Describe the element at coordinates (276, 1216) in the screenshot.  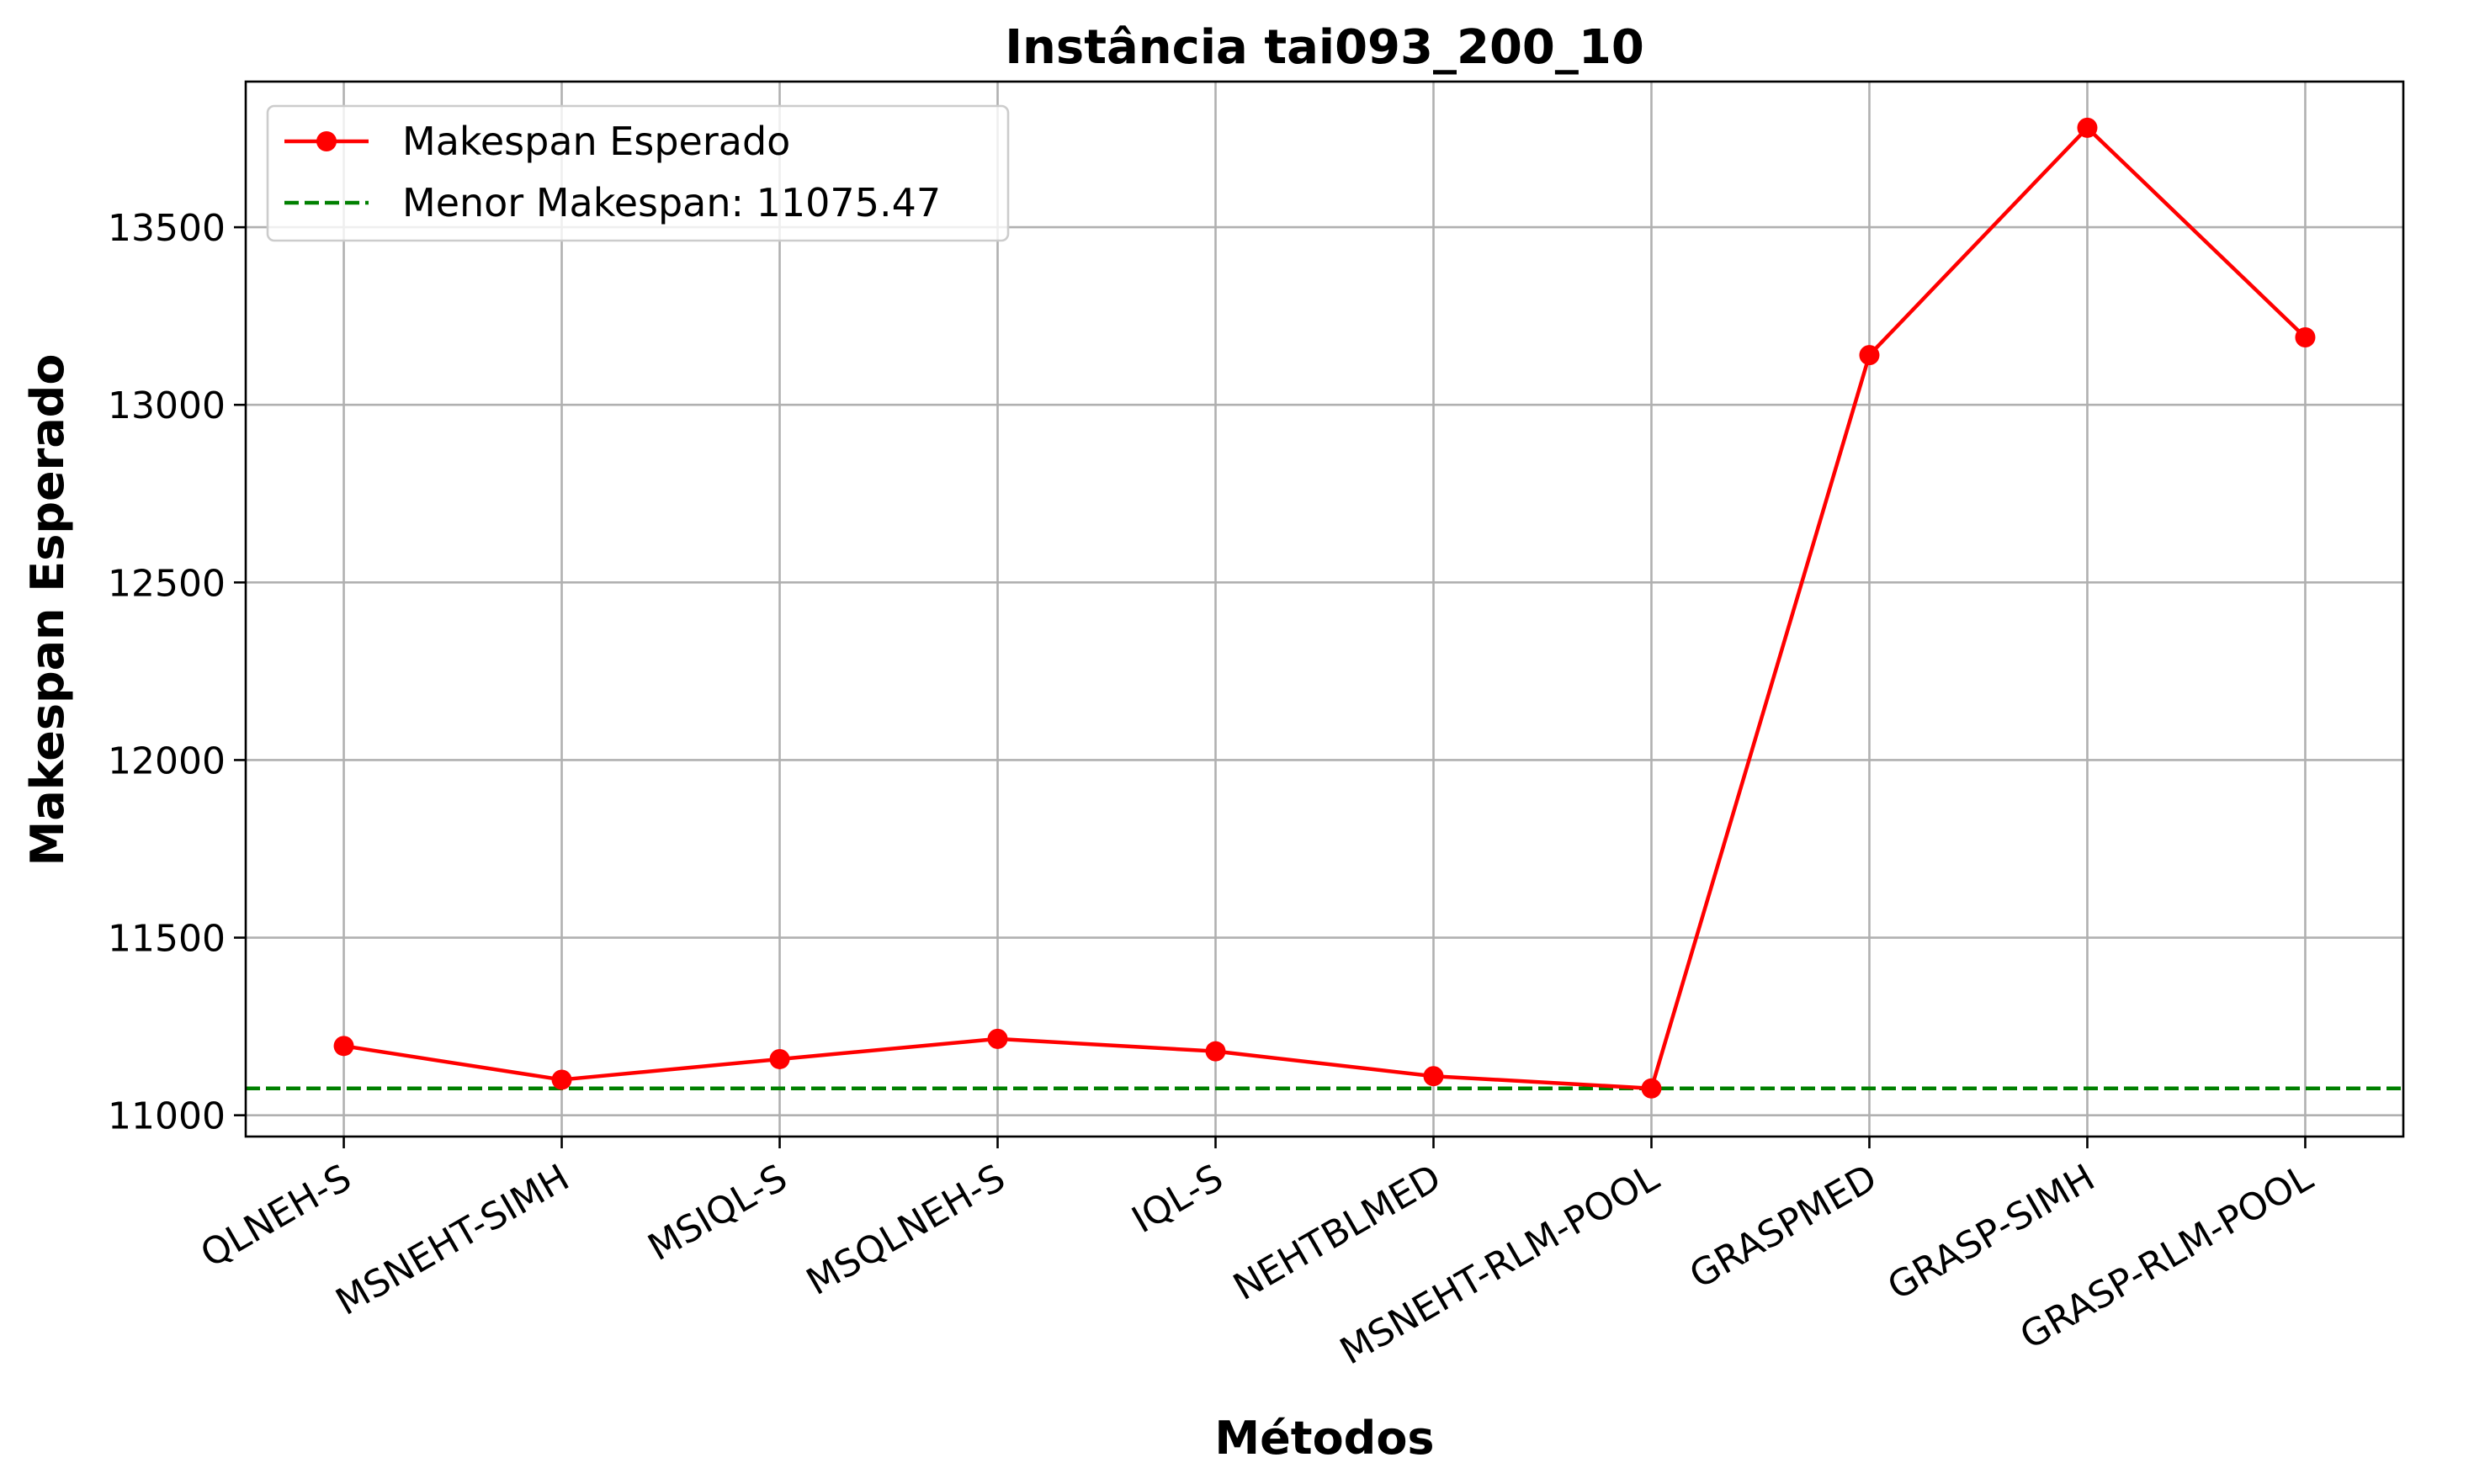
I see `x-tick-label: QLNEH-S` at that location.